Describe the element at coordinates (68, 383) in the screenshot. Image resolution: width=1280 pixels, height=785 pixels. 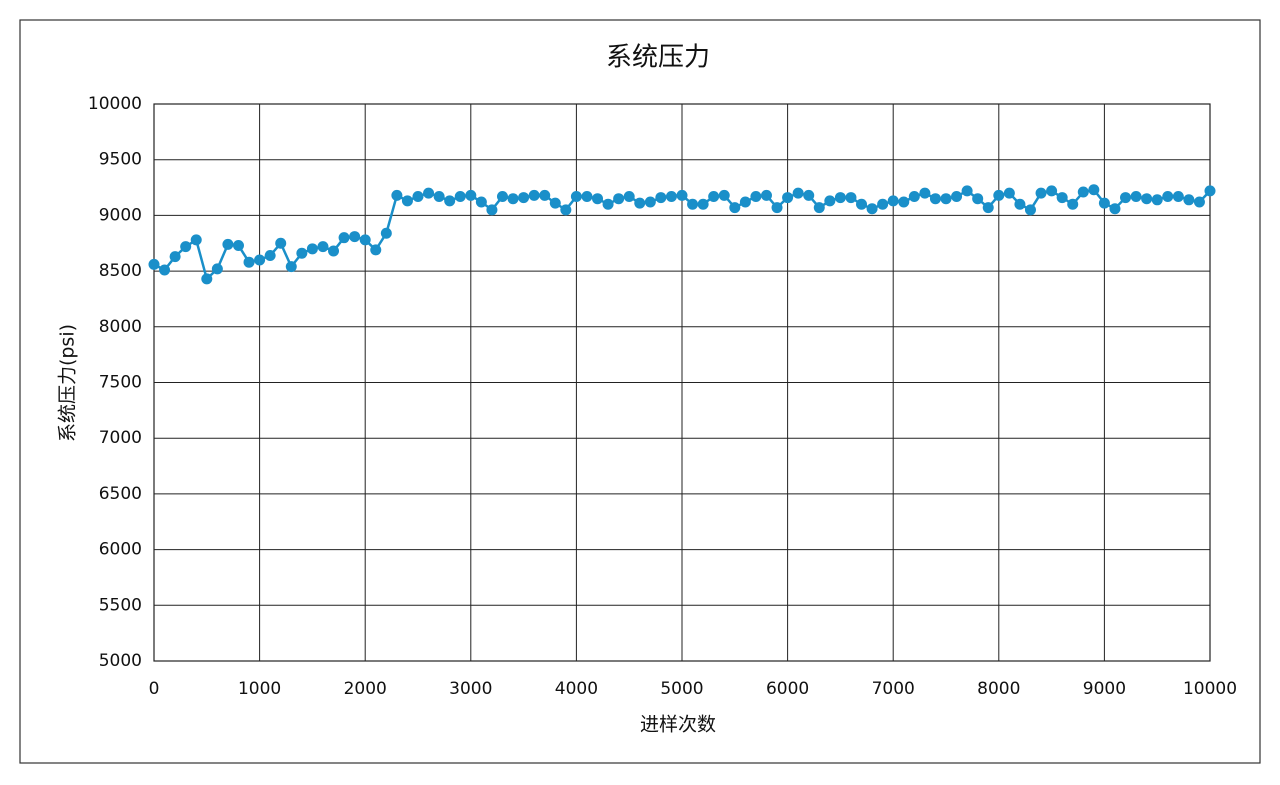
I see `y-axis-label: 系统压力(psi)` at that location.